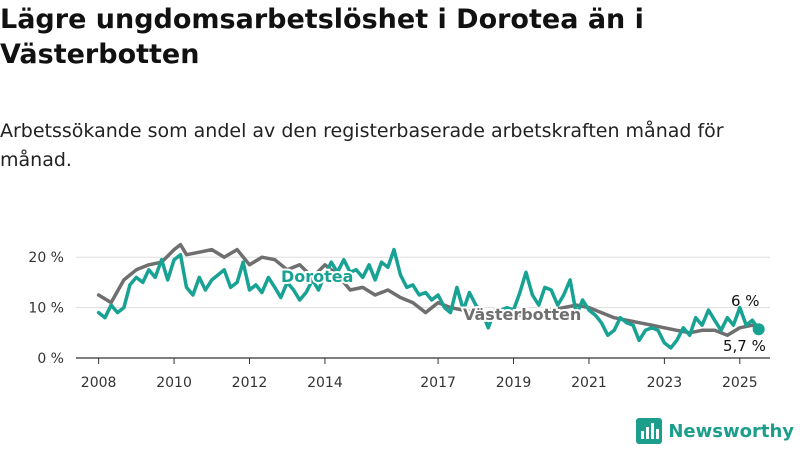 This screenshot has height=450, width=800. What do you see at coordinates (744, 346) in the screenshot?
I see `end-label-dorotea: 5,7 %` at bounding box center [744, 346].